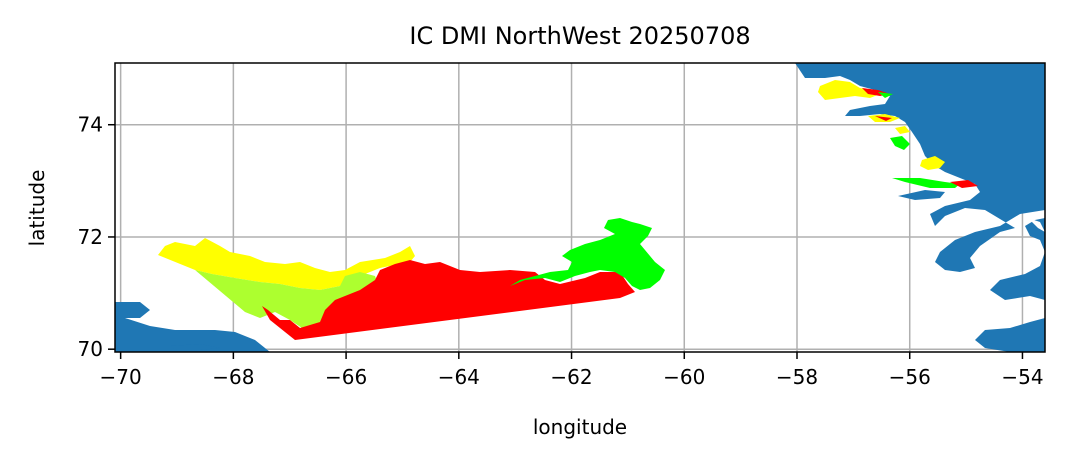 The height and width of the screenshot is (460, 1070). What do you see at coordinates (1022, 377) in the screenshot?
I see `x-tick-label: −54` at bounding box center [1022, 377].